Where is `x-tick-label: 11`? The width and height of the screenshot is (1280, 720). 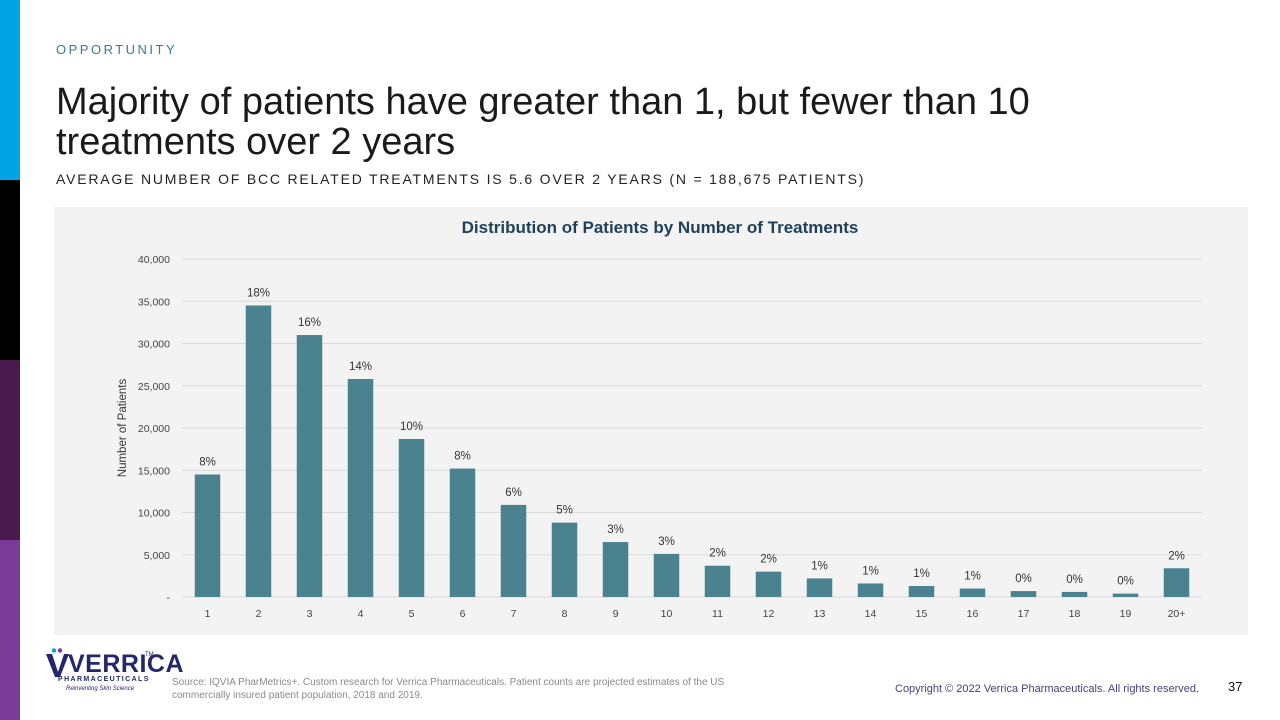 x-tick-label: 11 is located at coordinates (717, 614).